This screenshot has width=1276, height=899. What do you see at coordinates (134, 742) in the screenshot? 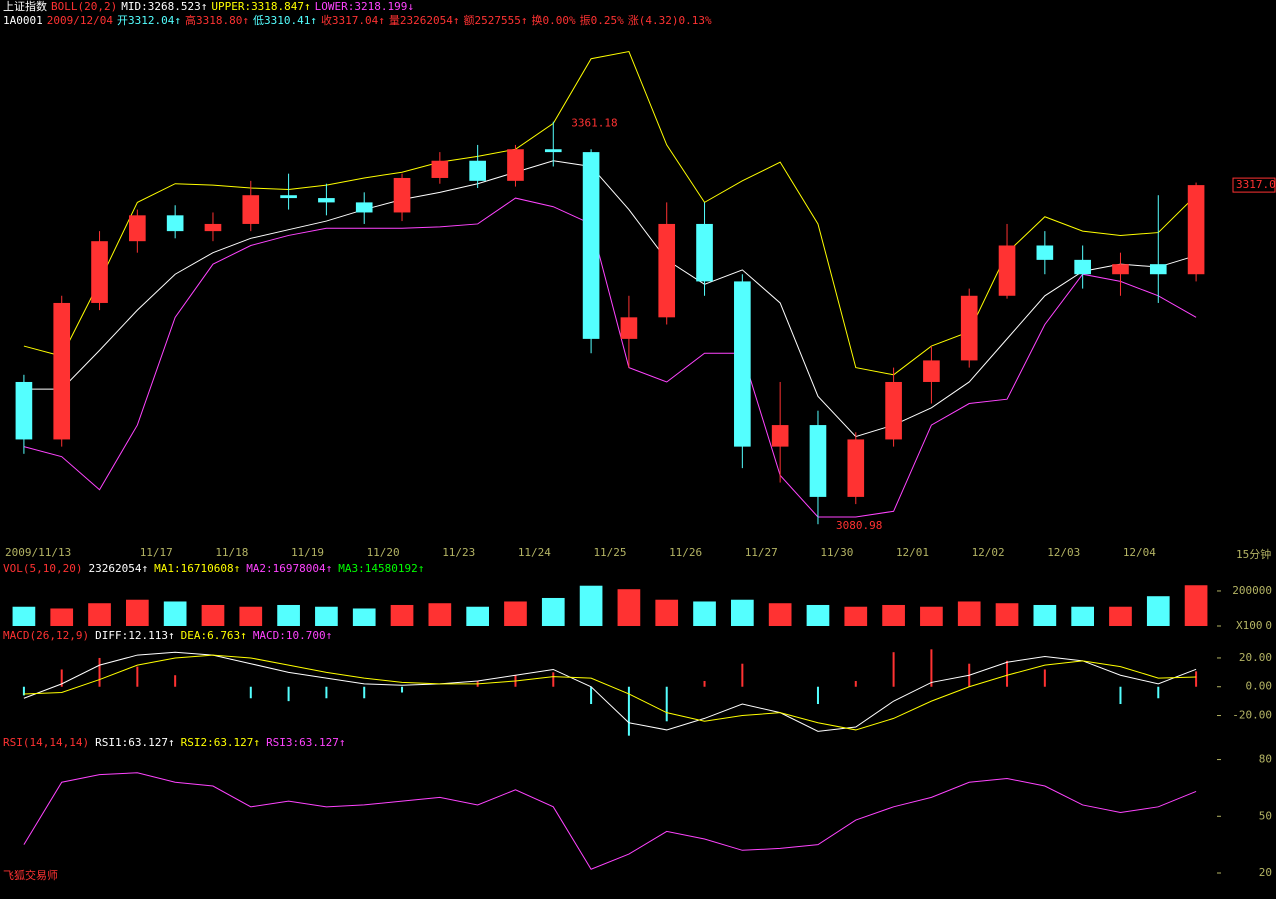
I see `legend-item: RSI1:63.127↑` at bounding box center [134, 742].